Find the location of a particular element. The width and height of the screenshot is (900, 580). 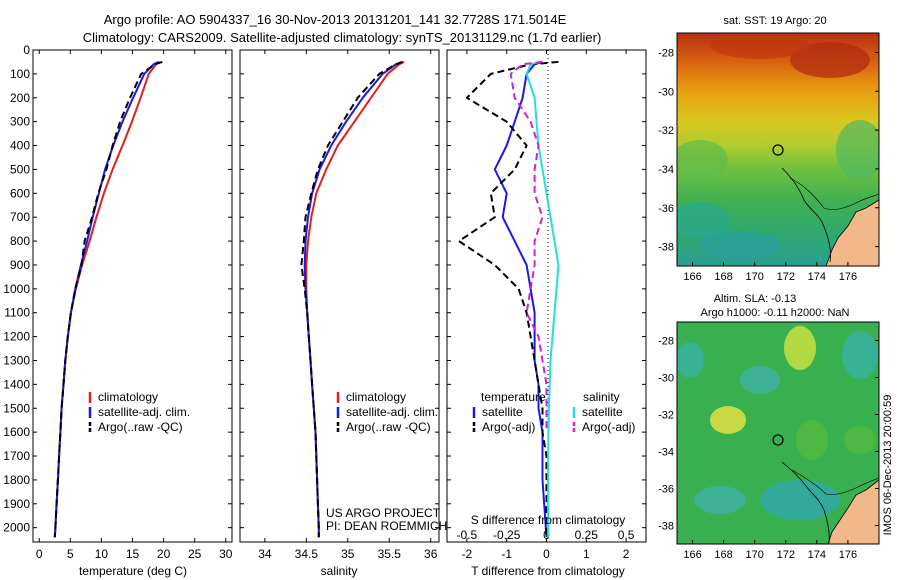

x-tick-label: 34 is located at coordinates (265, 554).